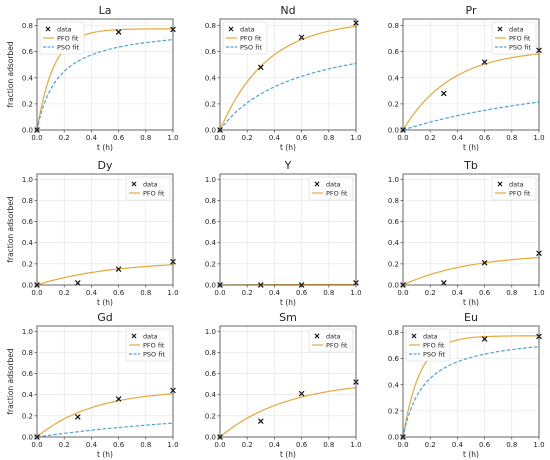  What do you see at coordinates (287, 10) in the screenshot?
I see `subplot-title: Nd` at bounding box center [287, 10].